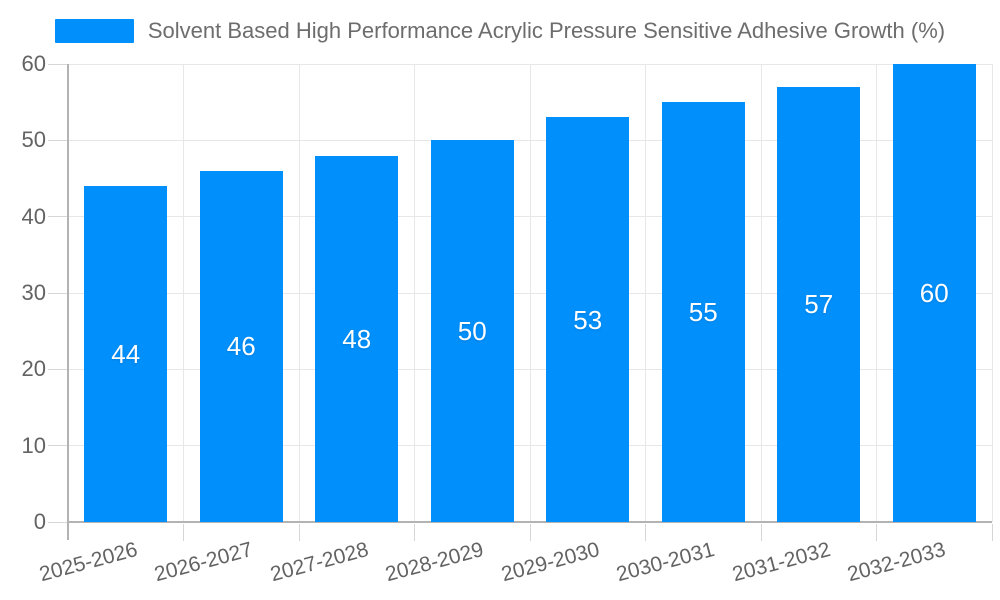 This screenshot has height=600, width=1000. Describe the element at coordinates (39, 521) in the screenshot. I see `y-axis-label: 0` at that location.